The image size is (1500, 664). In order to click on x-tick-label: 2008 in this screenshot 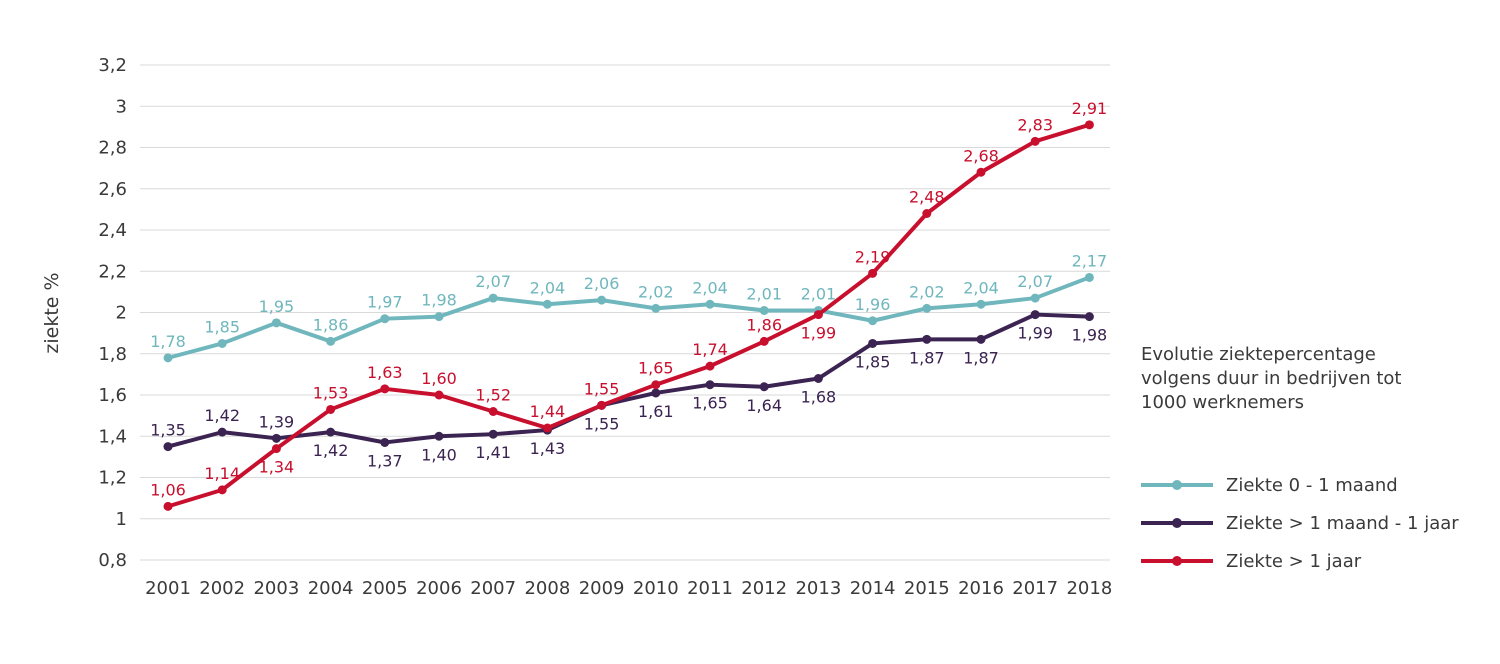, I will do `click(547, 588)`.